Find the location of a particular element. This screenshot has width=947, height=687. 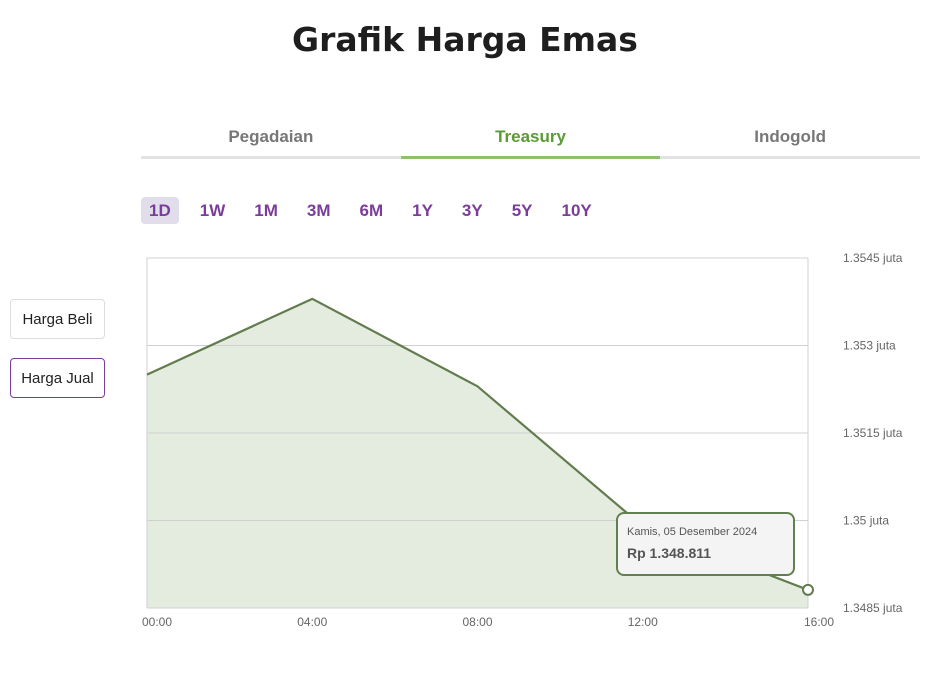

tab-indogold: Indogold is located at coordinates (790, 136).